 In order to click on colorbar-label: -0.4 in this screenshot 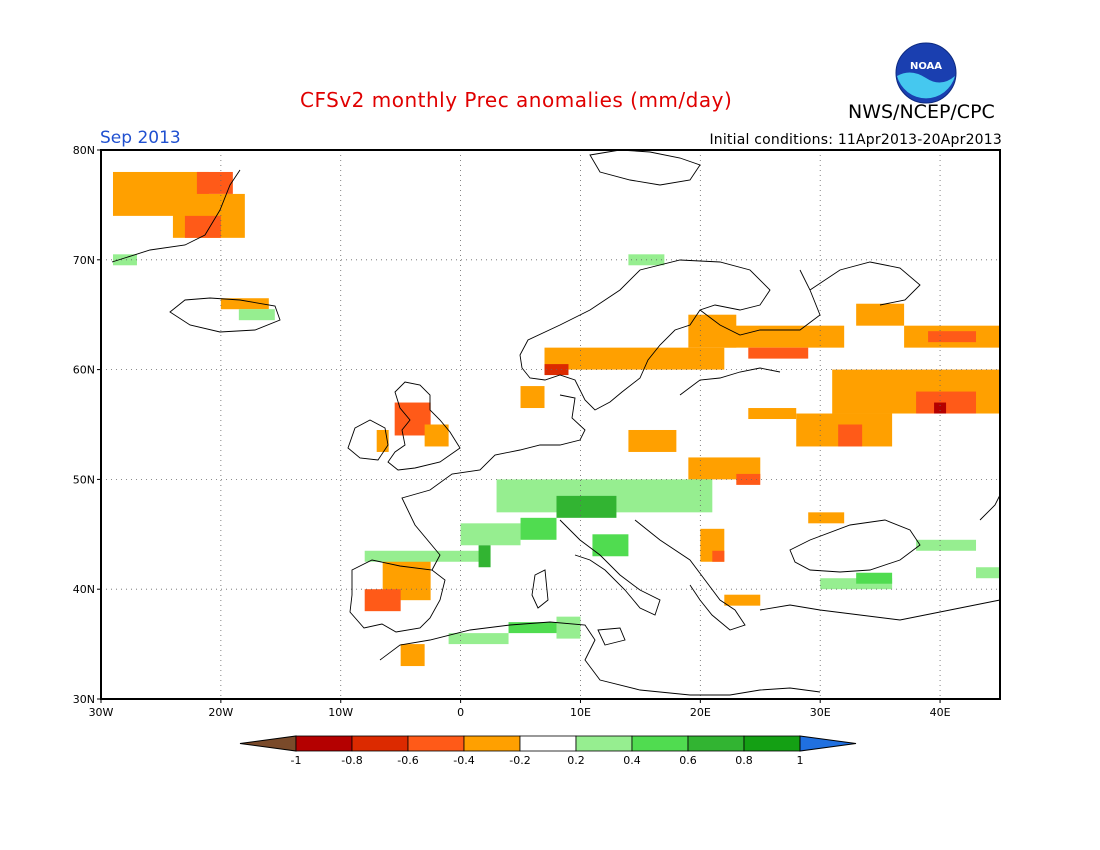, I will do `click(463, 760)`.